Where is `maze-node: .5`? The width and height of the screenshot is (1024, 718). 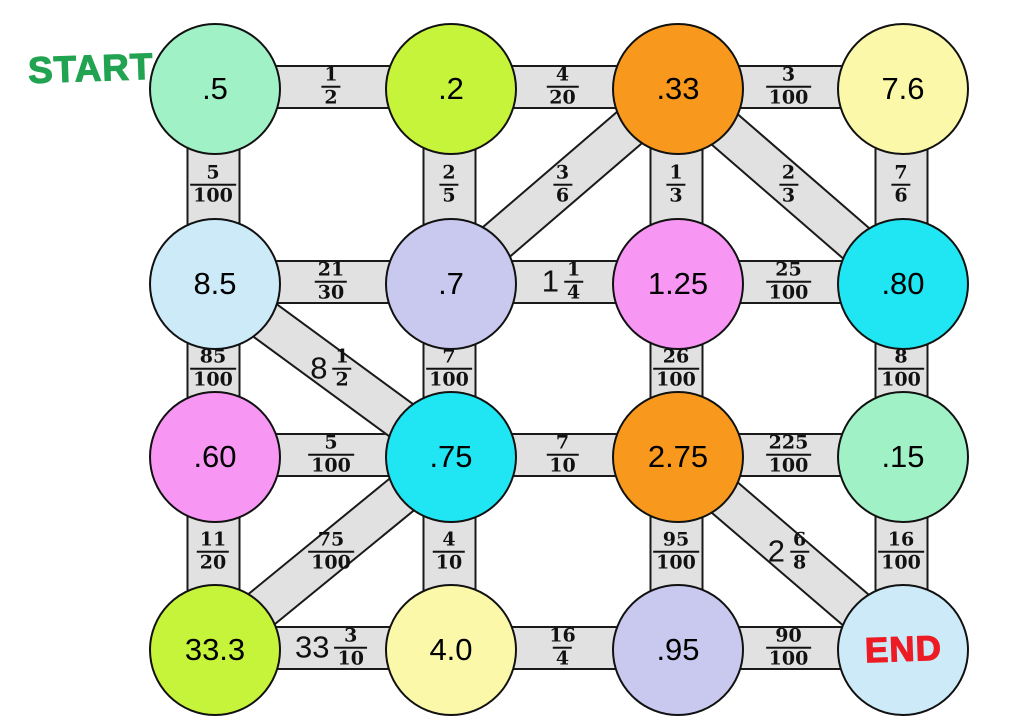
maze-node: .5 is located at coordinates (215, 89).